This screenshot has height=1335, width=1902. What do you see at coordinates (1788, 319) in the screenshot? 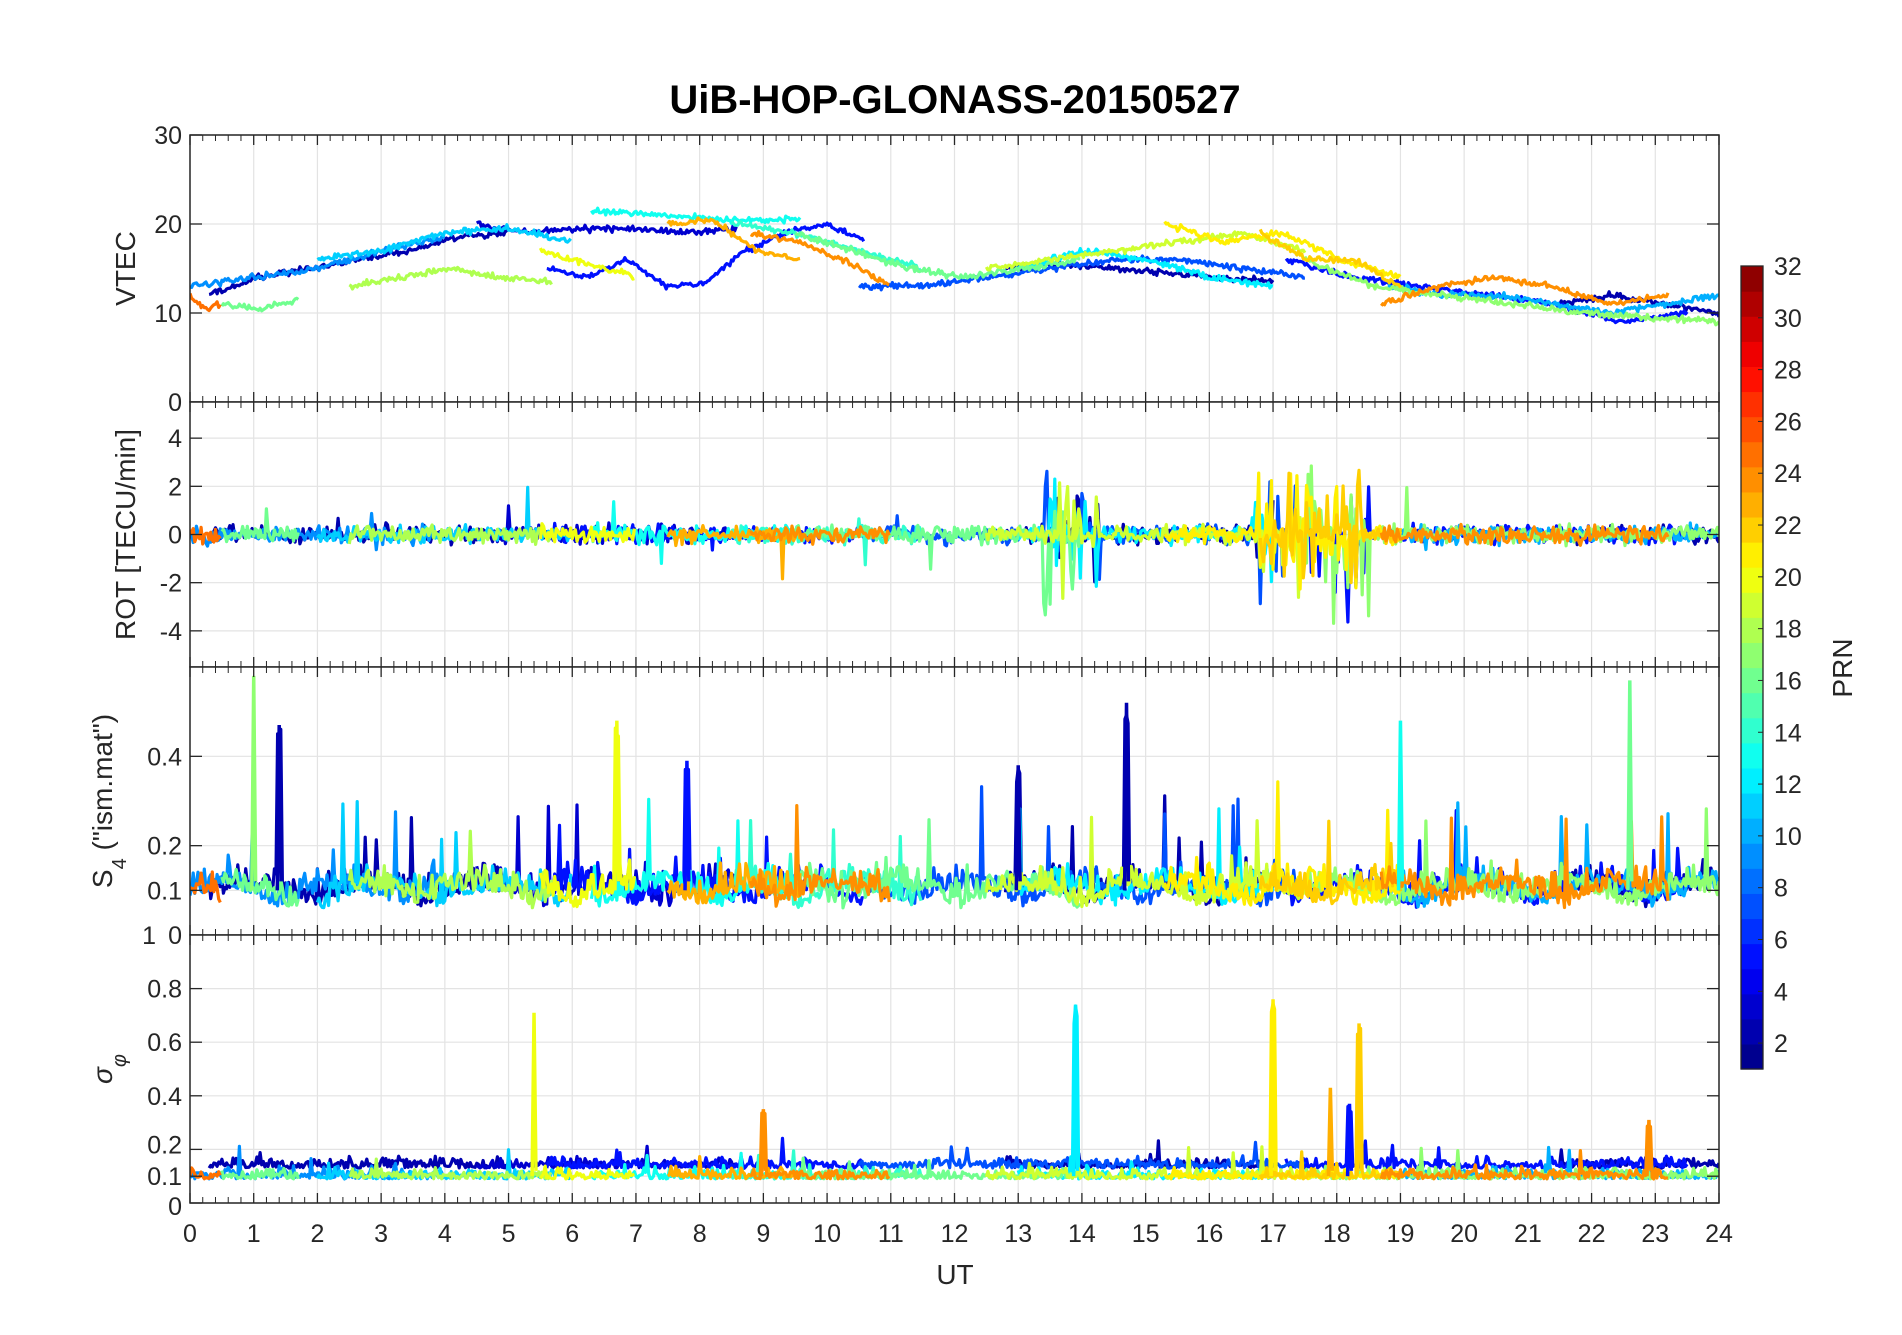
I see `colorbar-tick-label: 30` at bounding box center [1788, 319].